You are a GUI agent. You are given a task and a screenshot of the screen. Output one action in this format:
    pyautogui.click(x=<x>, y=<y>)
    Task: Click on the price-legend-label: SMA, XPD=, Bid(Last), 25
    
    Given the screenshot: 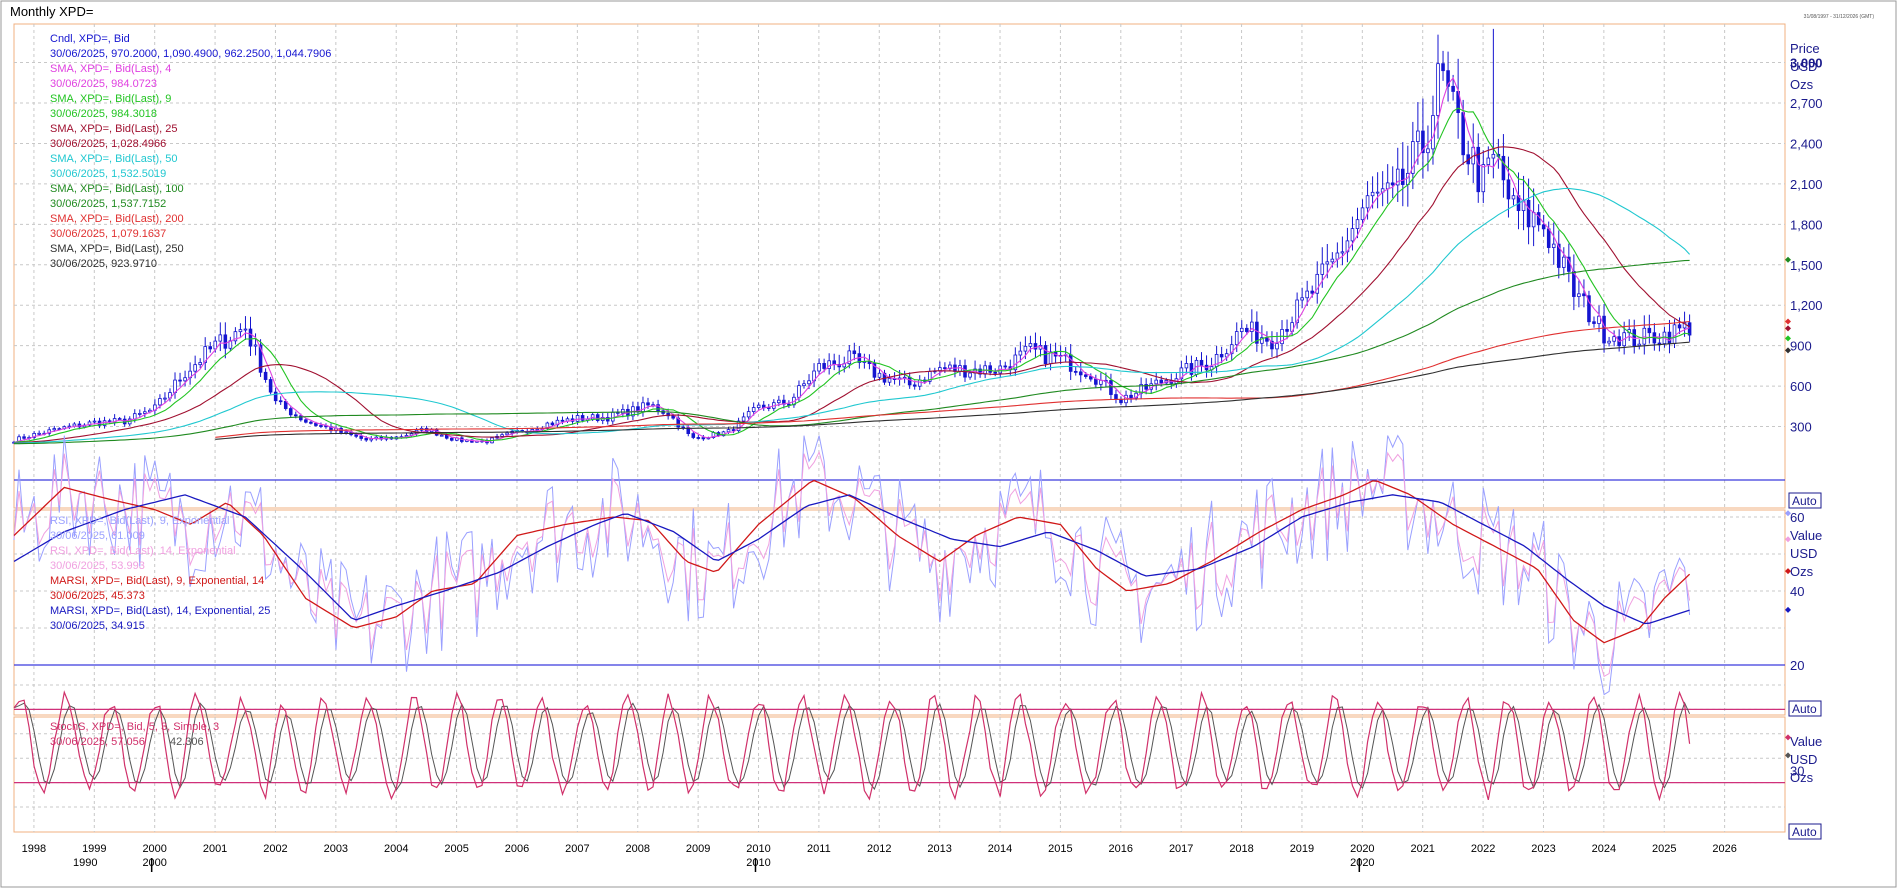 What is the action you would take?
    pyautogui.click(x=113, y=129)
    